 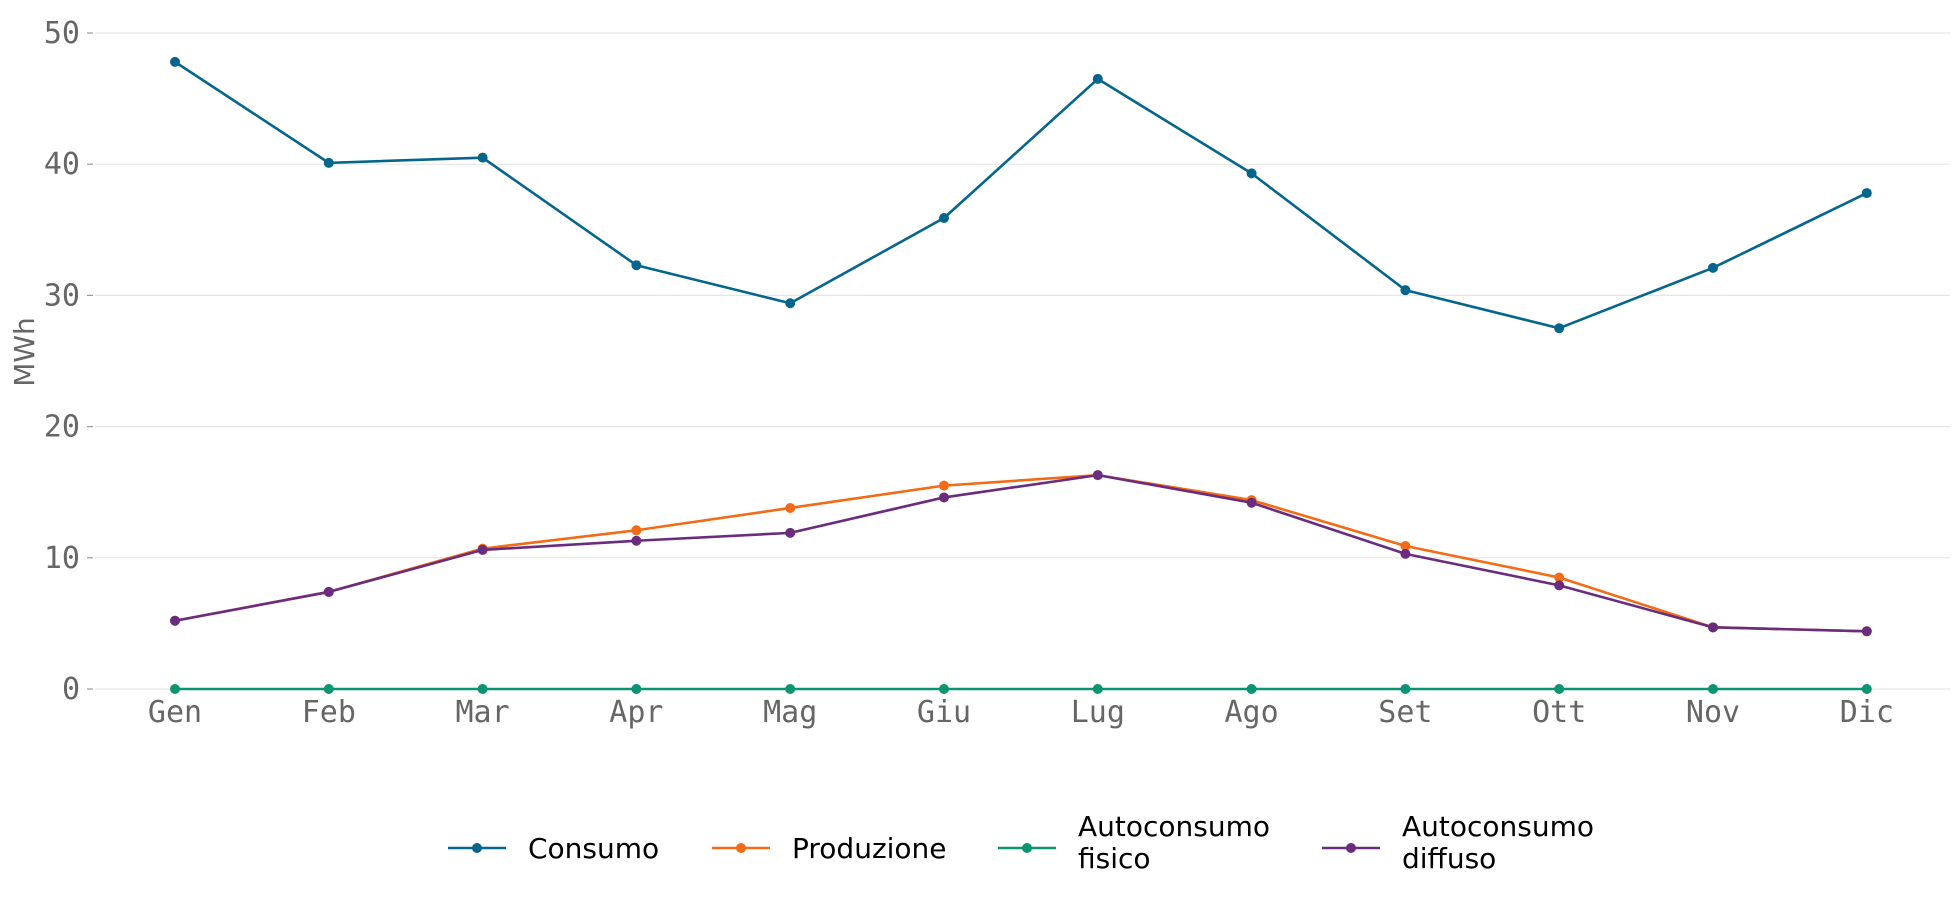 I want to click on x-tick-label: Ago, so click(x=1252, y=712).